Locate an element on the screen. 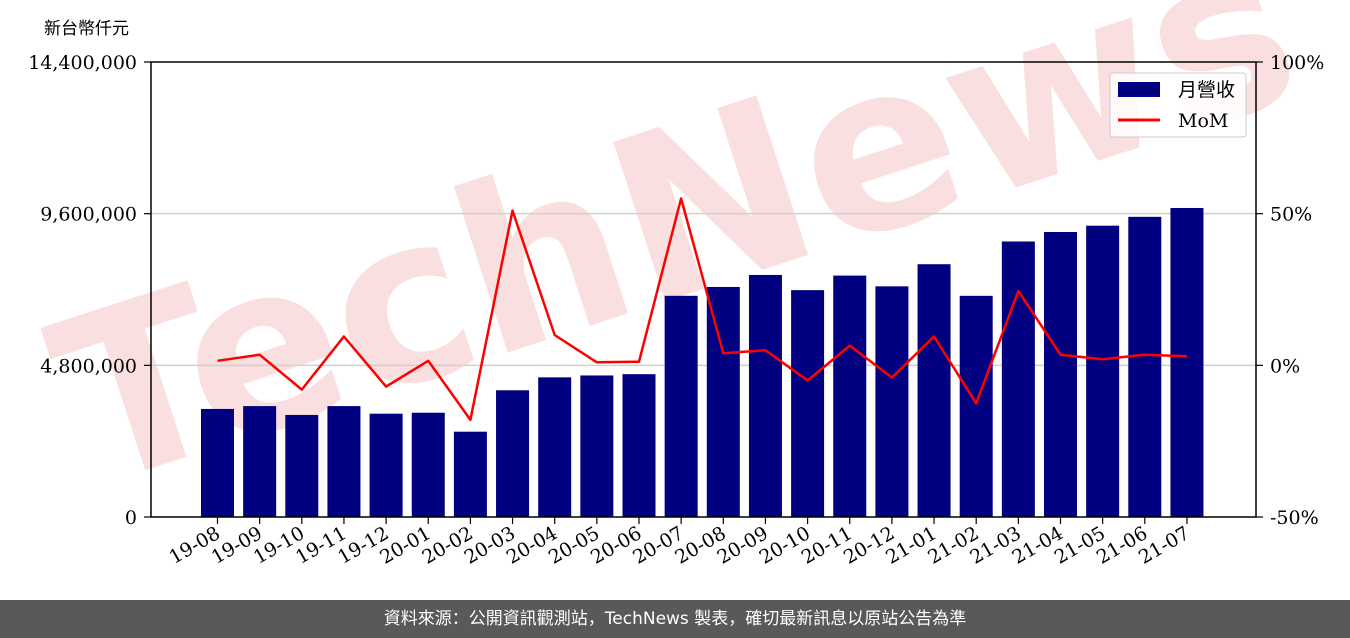  left-tick-label: 9,600,000 is located at coordinates (88, 215).